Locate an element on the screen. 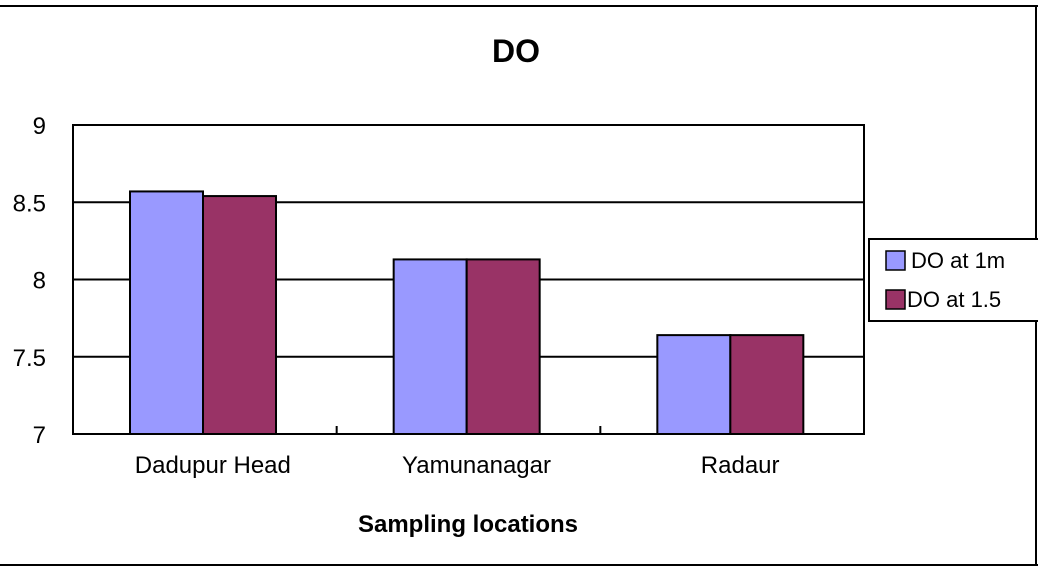 Image resolution: width=1038 pixels, height=581 pixels. legend-label-do-1m: DO at 1m is located at coordinates (958, 260).